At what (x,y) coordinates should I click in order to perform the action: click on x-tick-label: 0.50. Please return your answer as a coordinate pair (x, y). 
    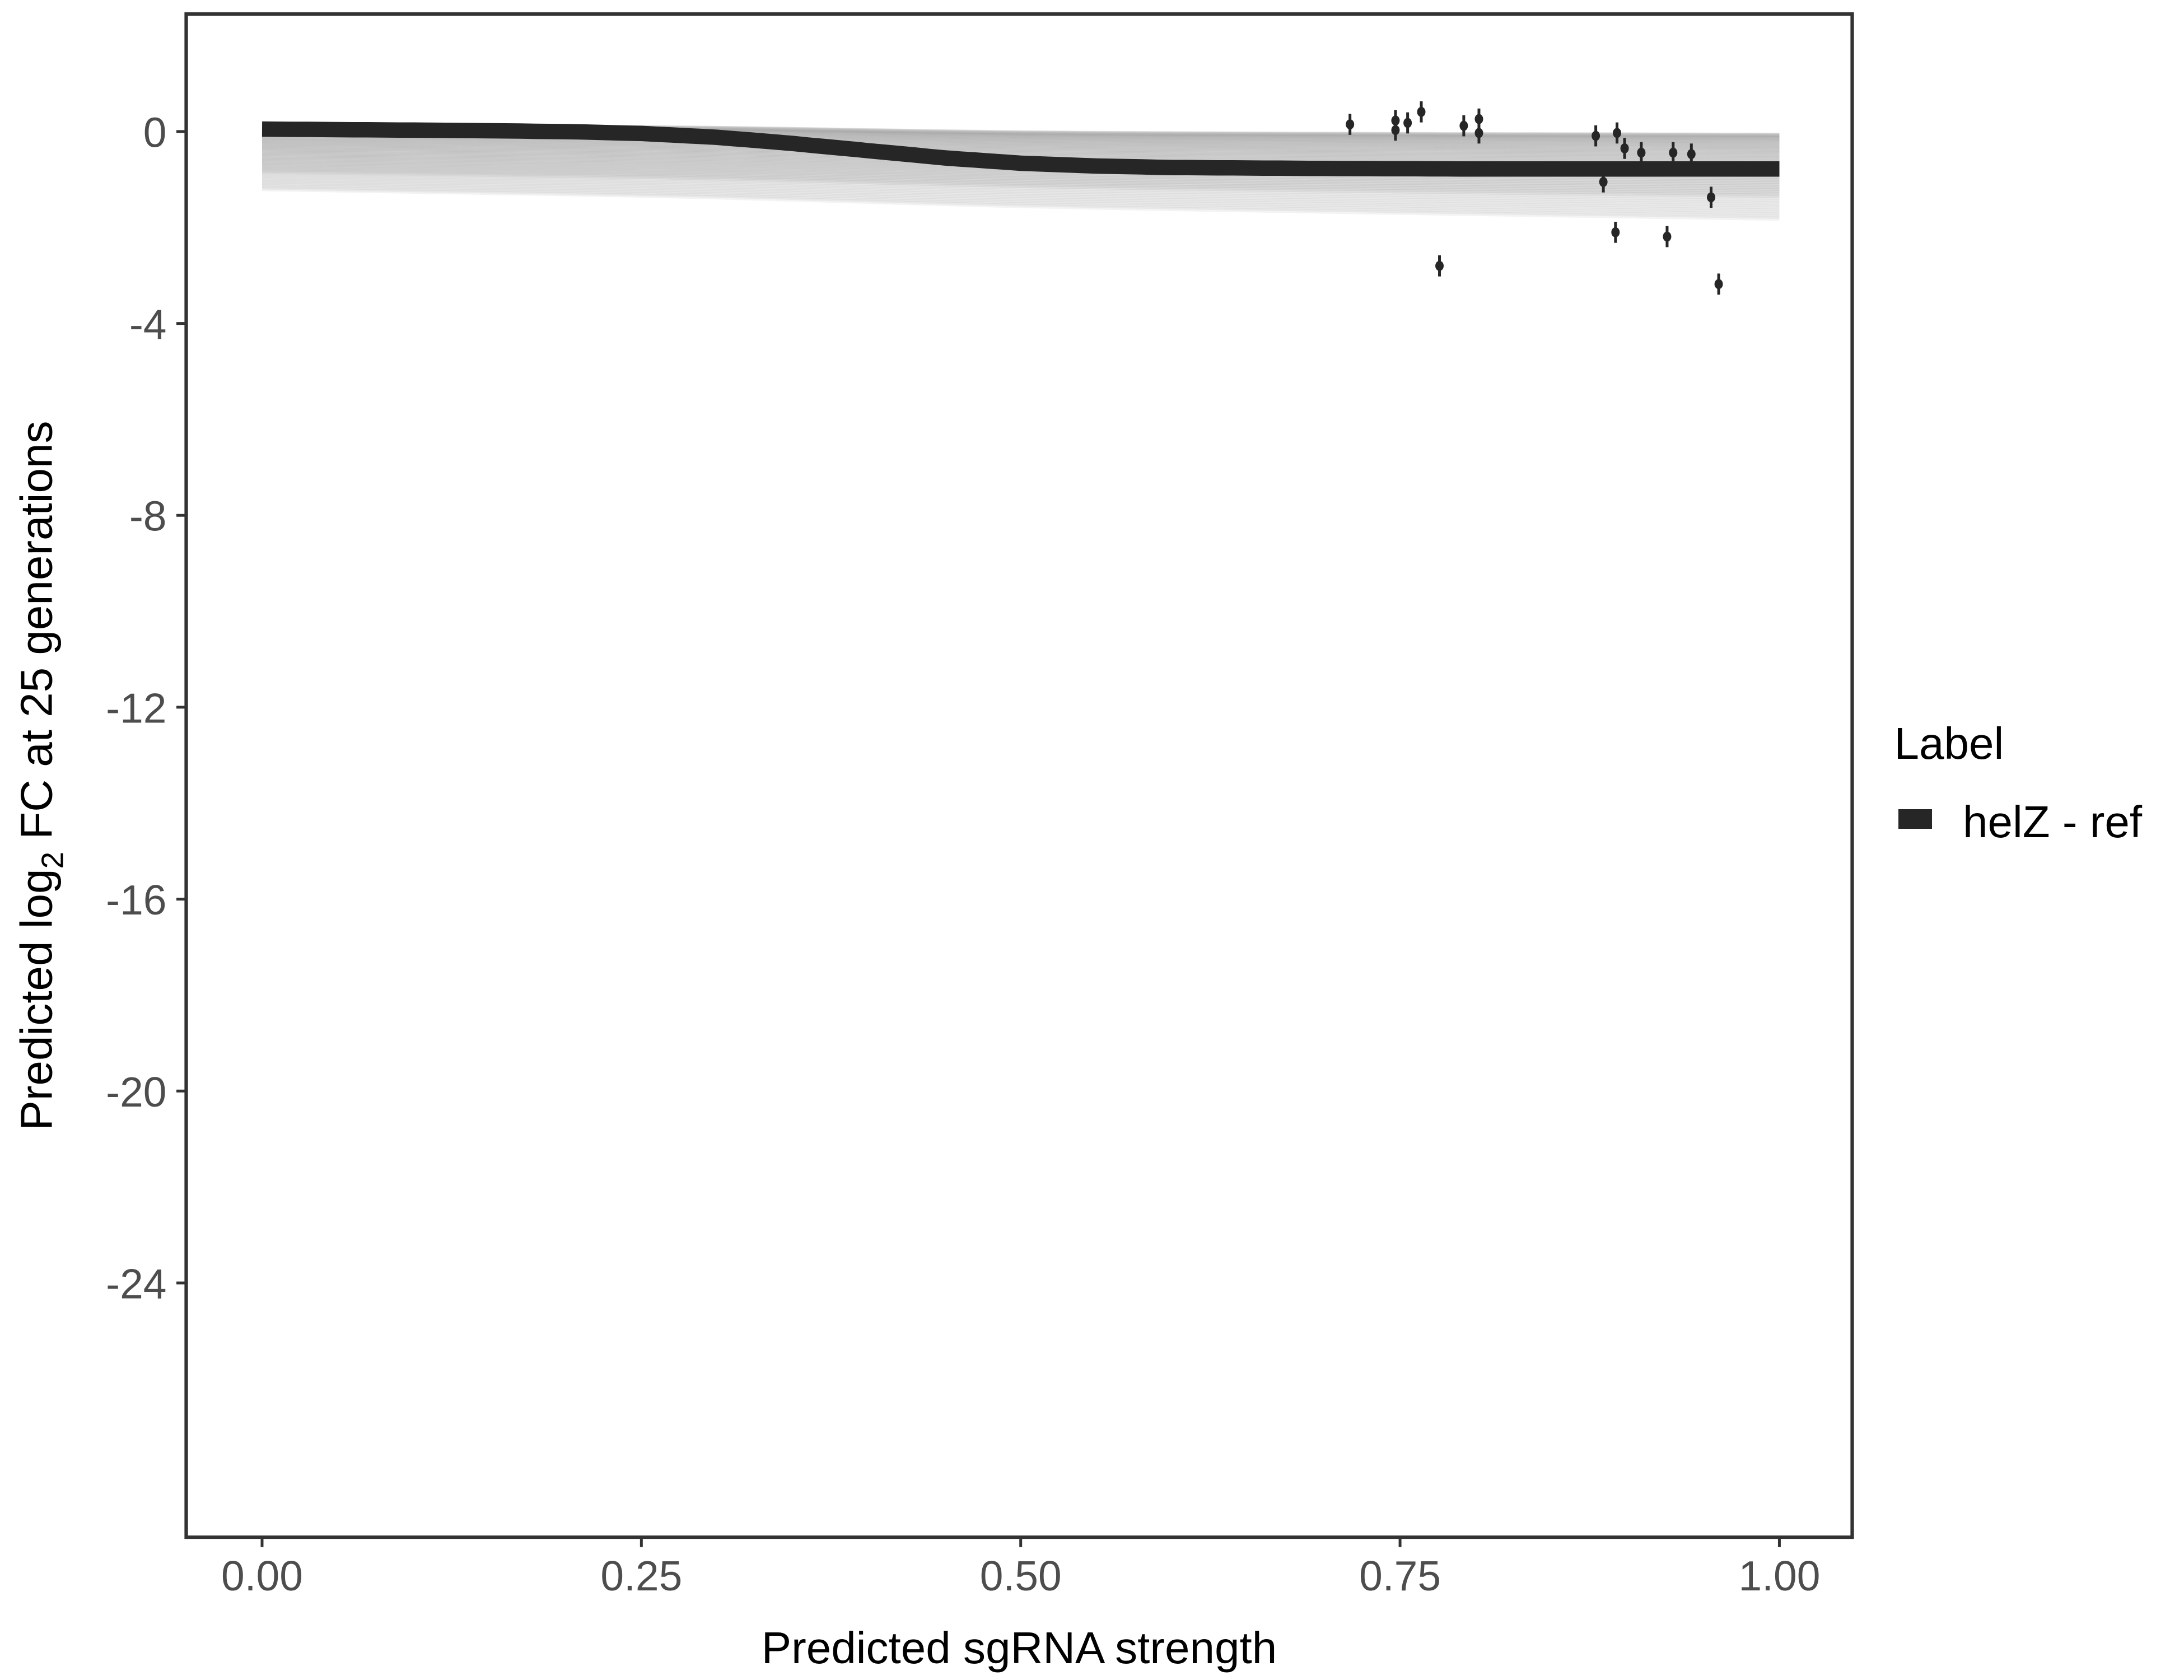
    Looking at the image, I should click on (1021, 1576).